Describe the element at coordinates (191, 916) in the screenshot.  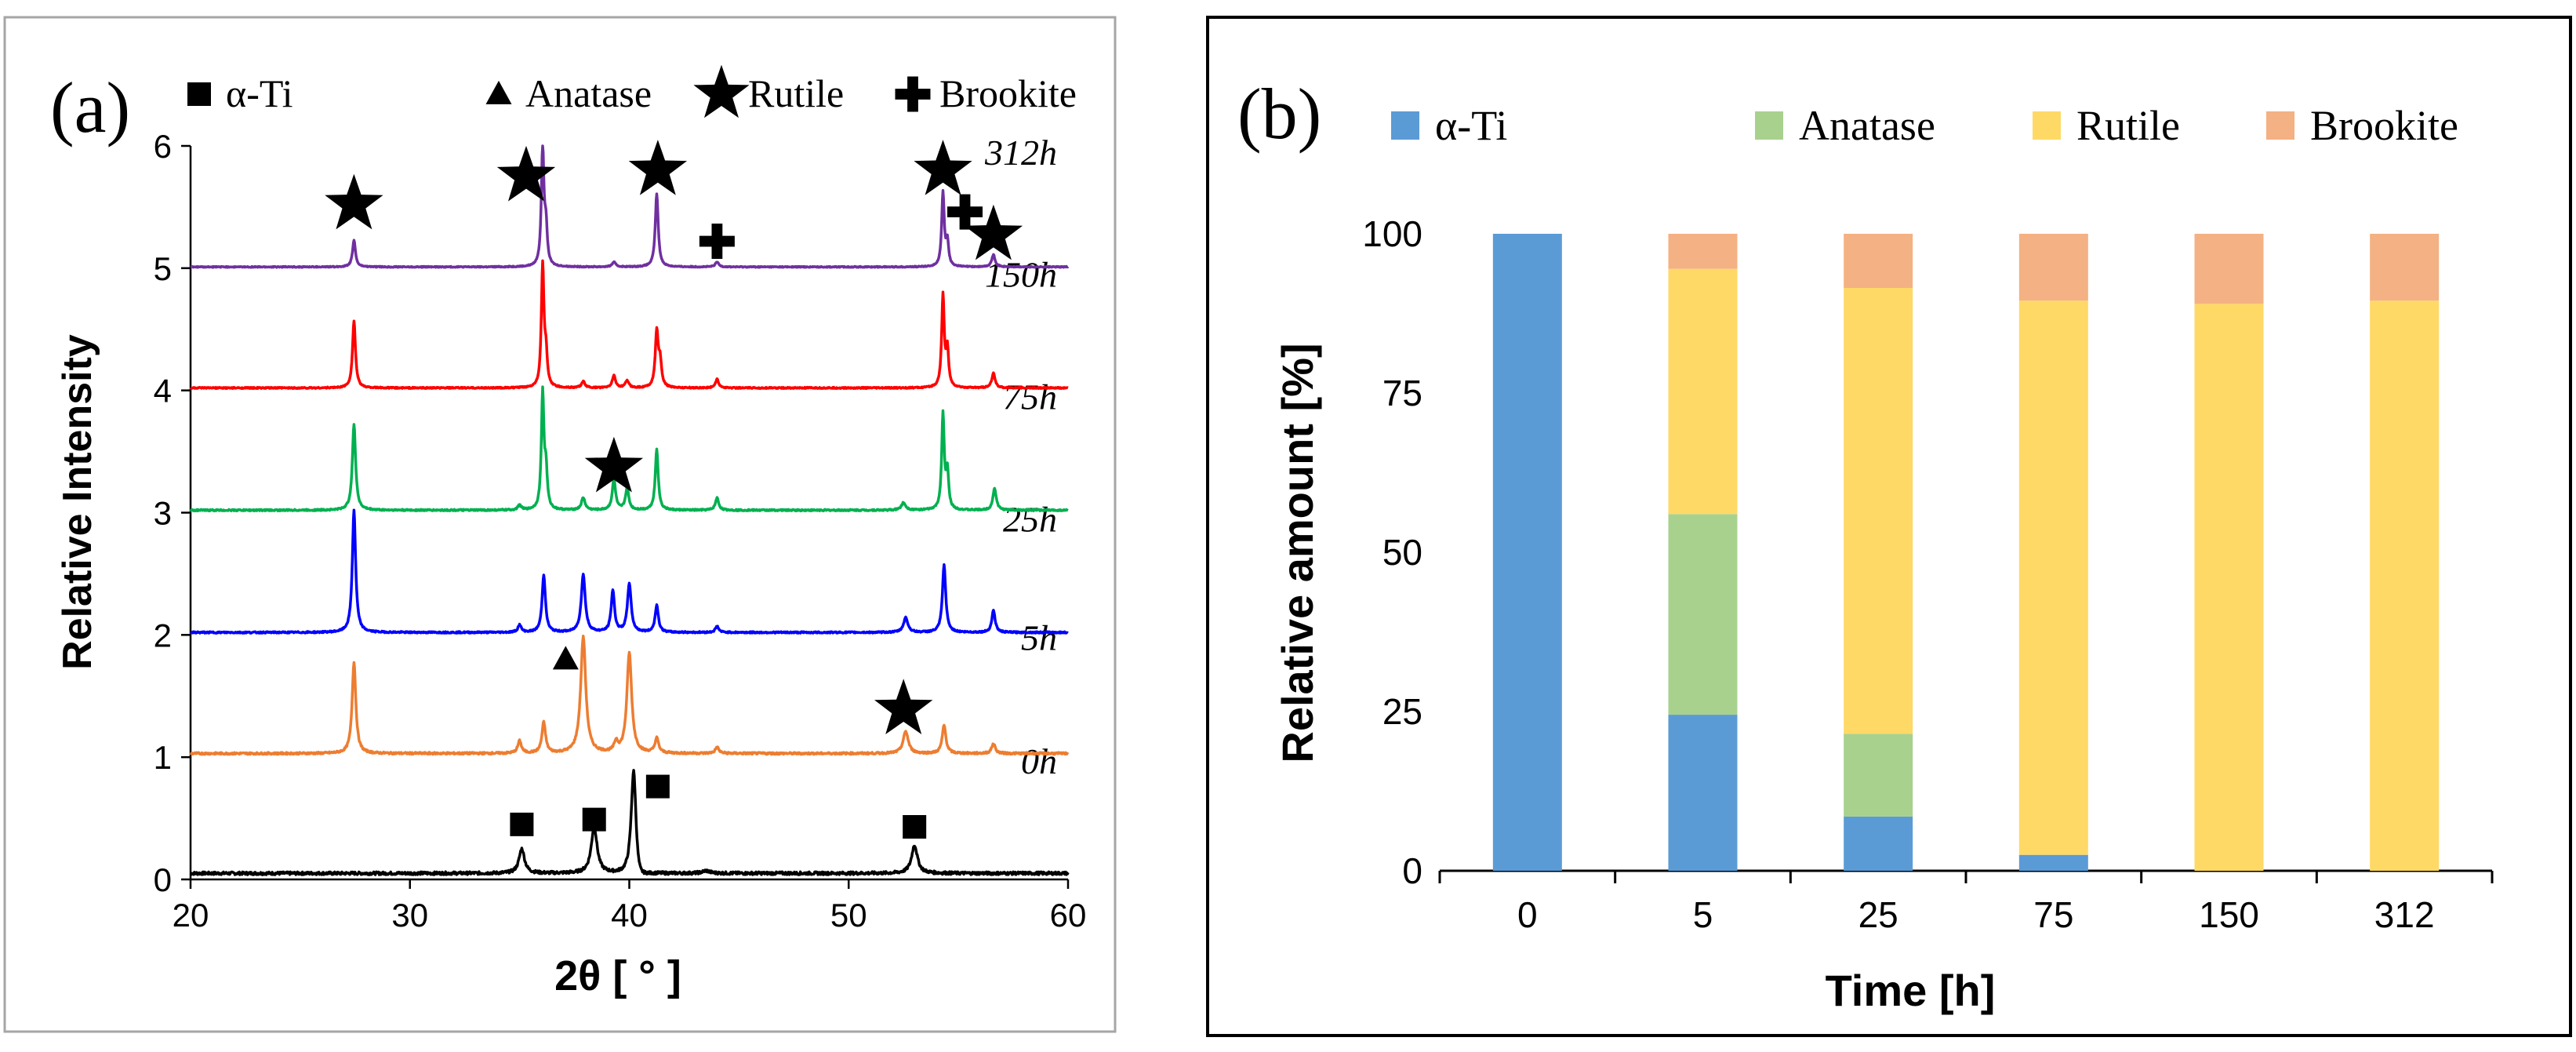
I see `x-tick-label: 20` at that location.